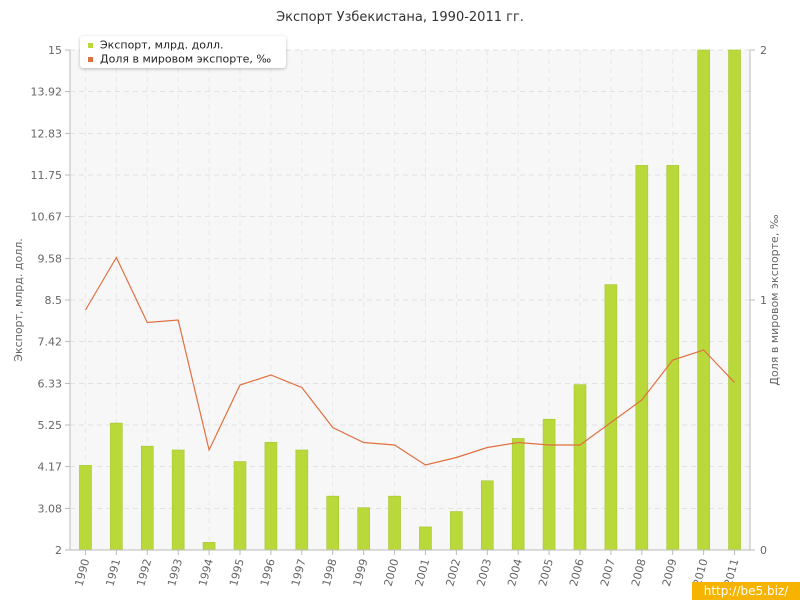  Describe the element at coordinates (268, 572) in the screenshot. I see `x-tick-label: 1996` at that location.